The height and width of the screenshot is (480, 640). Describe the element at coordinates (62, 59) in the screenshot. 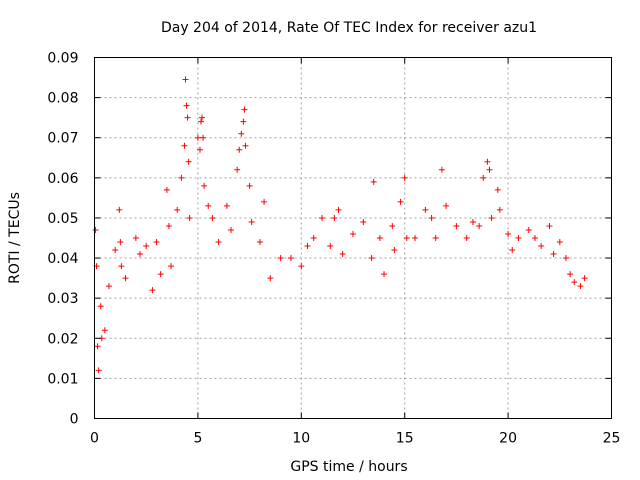

I see `y-tick-label: 0.09` at that location.